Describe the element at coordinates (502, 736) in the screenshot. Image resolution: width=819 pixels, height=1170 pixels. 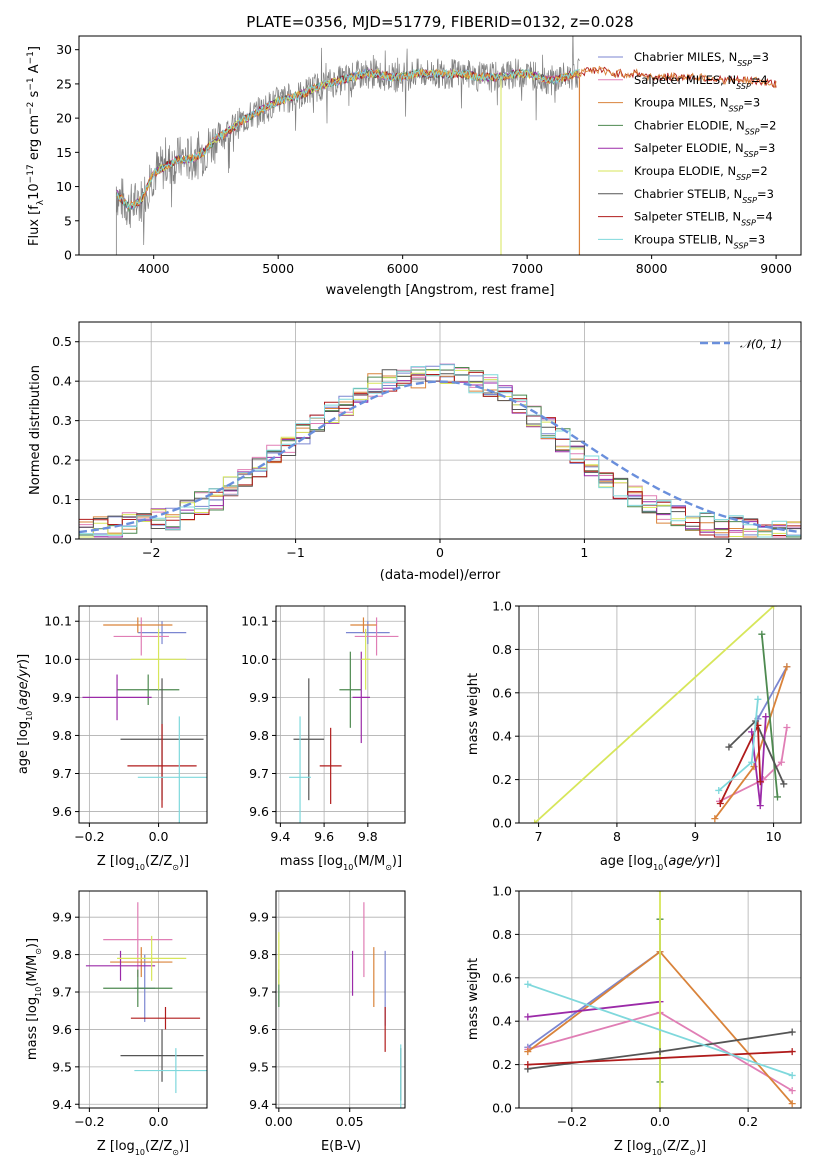
I see `y-tick-label: 0.4` at that location.